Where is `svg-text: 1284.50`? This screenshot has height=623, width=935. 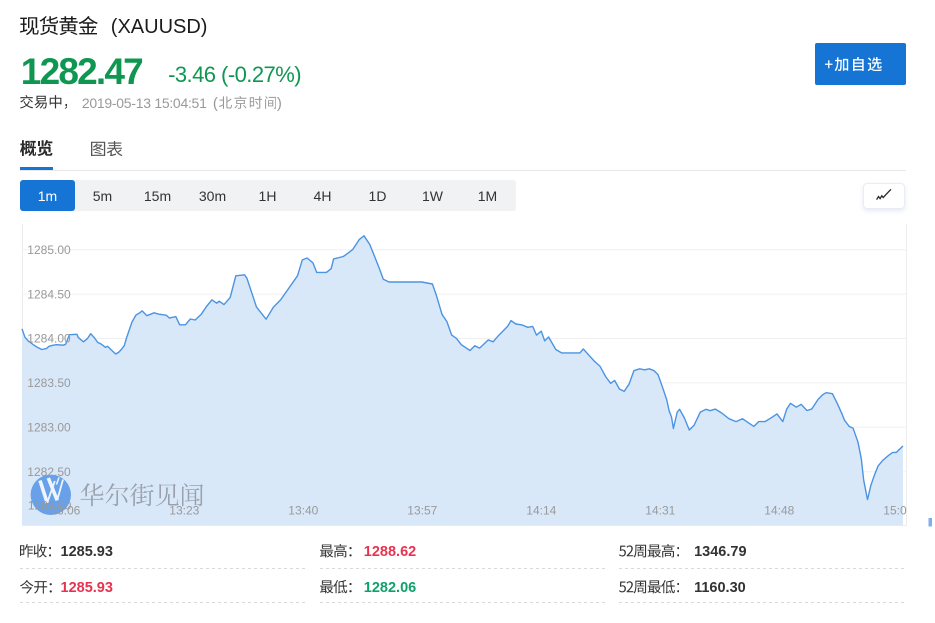
svg-text: 1284.50 is located at coordinates (49, 294).